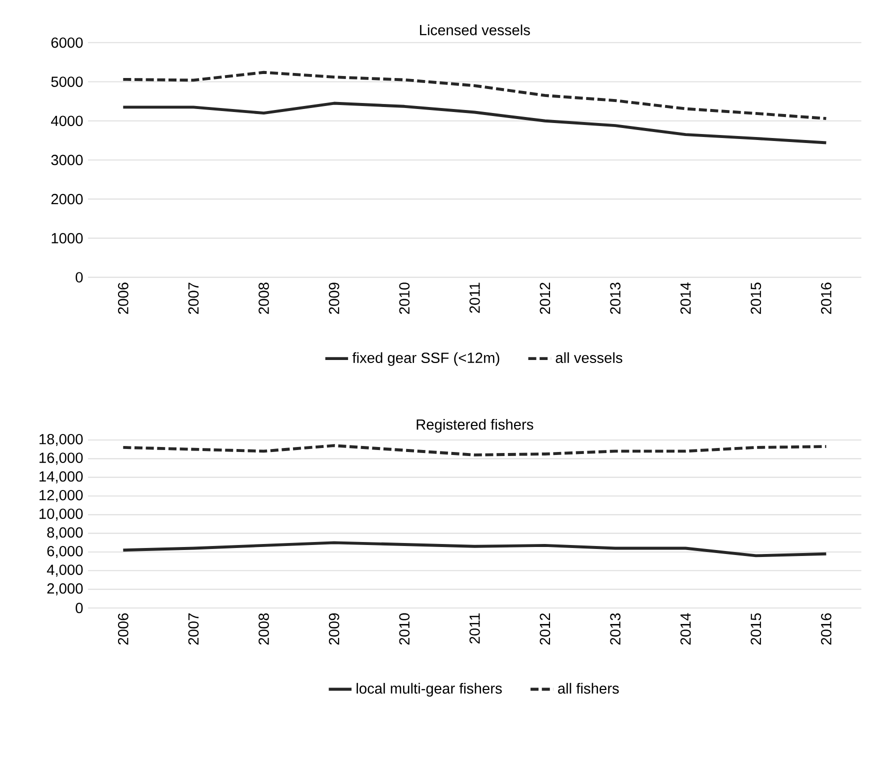 The width and height of the screenshot is (887, 780). I want to click on y-tick-label: 4000, so click(67, 121).